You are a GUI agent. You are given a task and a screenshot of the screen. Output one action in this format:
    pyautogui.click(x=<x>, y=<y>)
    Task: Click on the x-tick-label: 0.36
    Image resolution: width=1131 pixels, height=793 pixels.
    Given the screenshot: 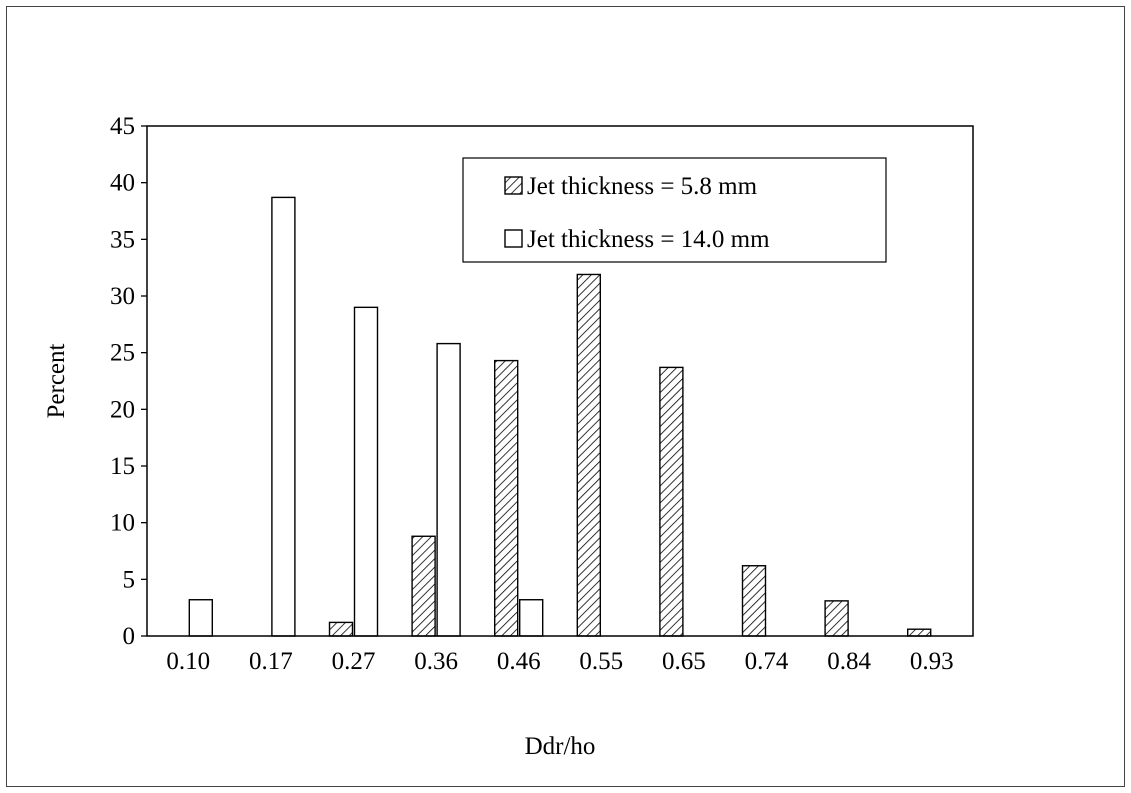 What is the action you would take?
    pyautogui.click(x=436, y=661)
    